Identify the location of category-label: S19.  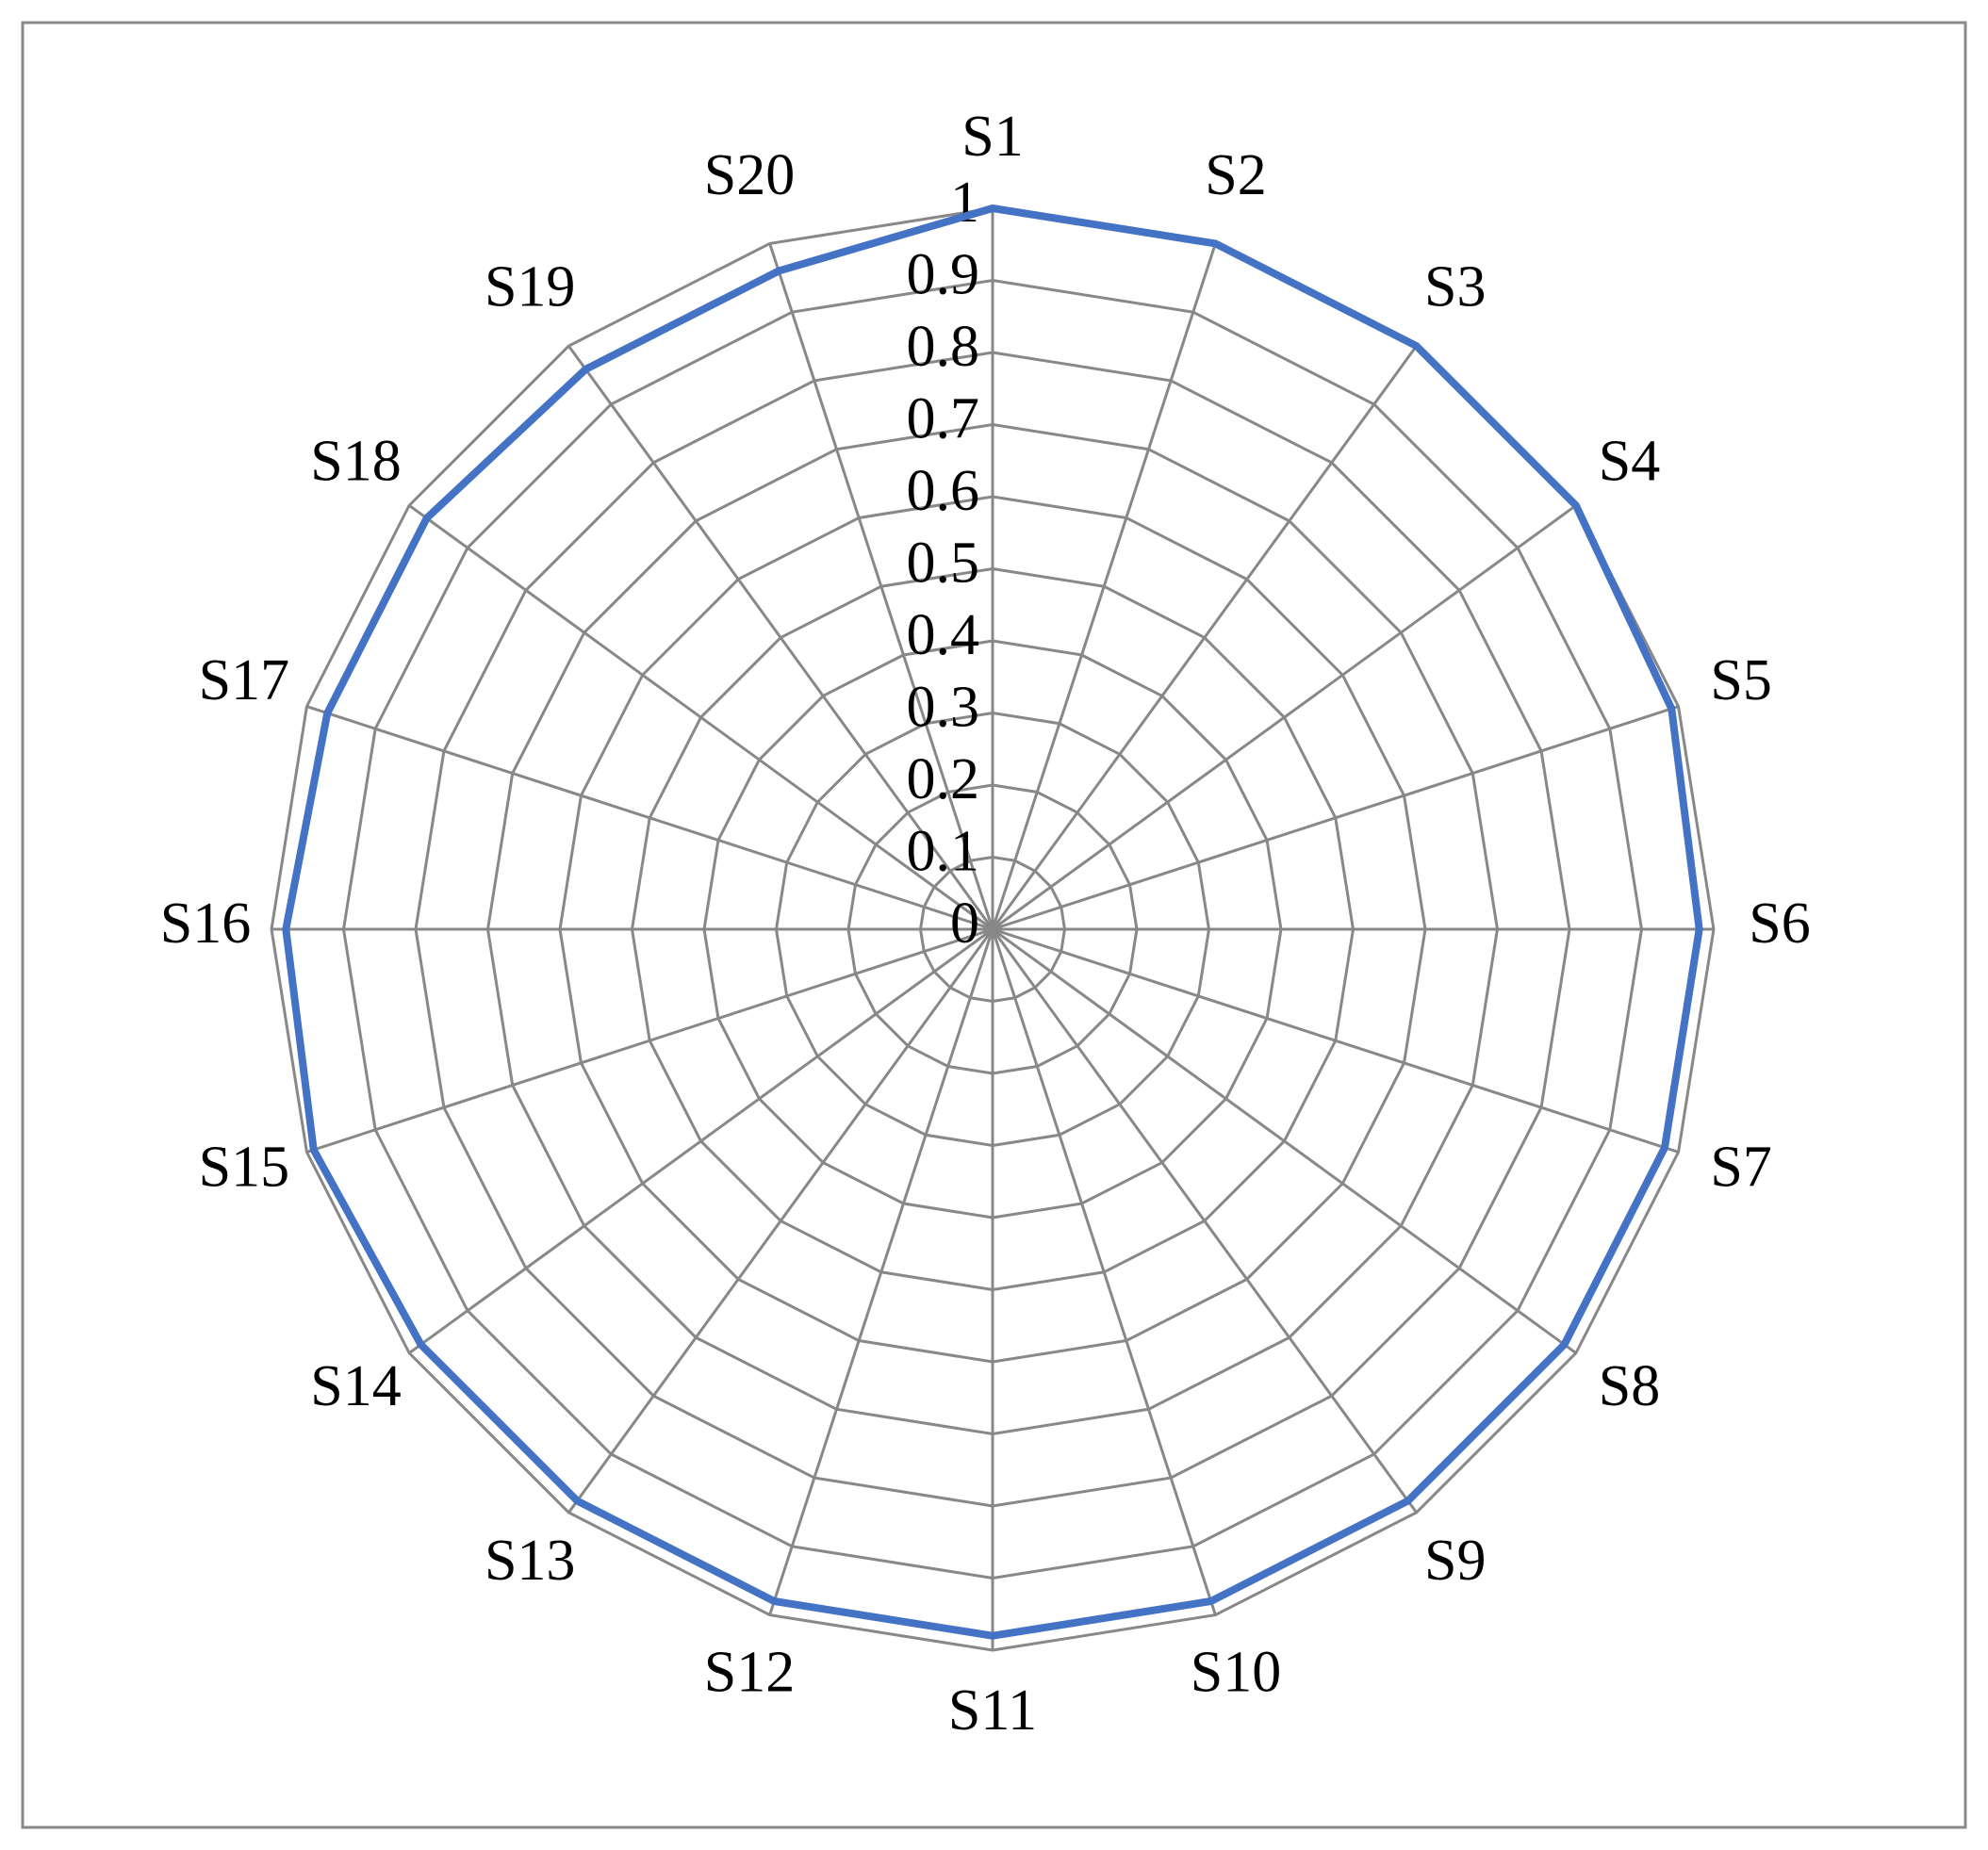
(530, 287).